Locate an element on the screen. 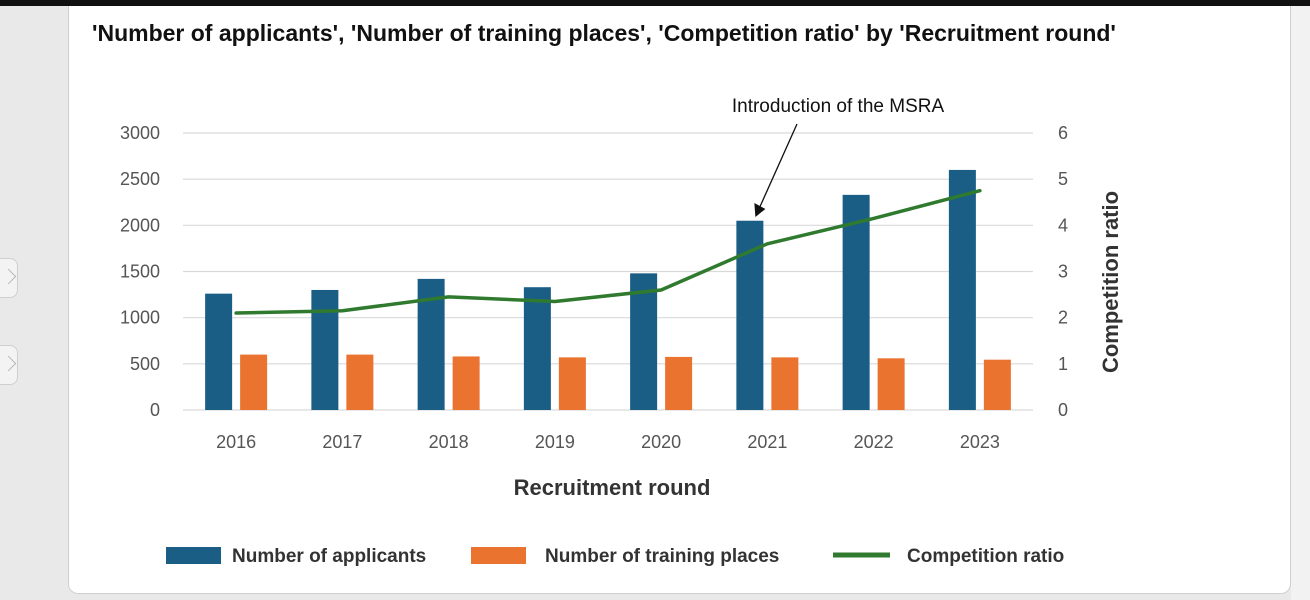 The width and height of the screenshot is (1310, 600). left-tick-label: 1500 is located at coordinates (140, 272).